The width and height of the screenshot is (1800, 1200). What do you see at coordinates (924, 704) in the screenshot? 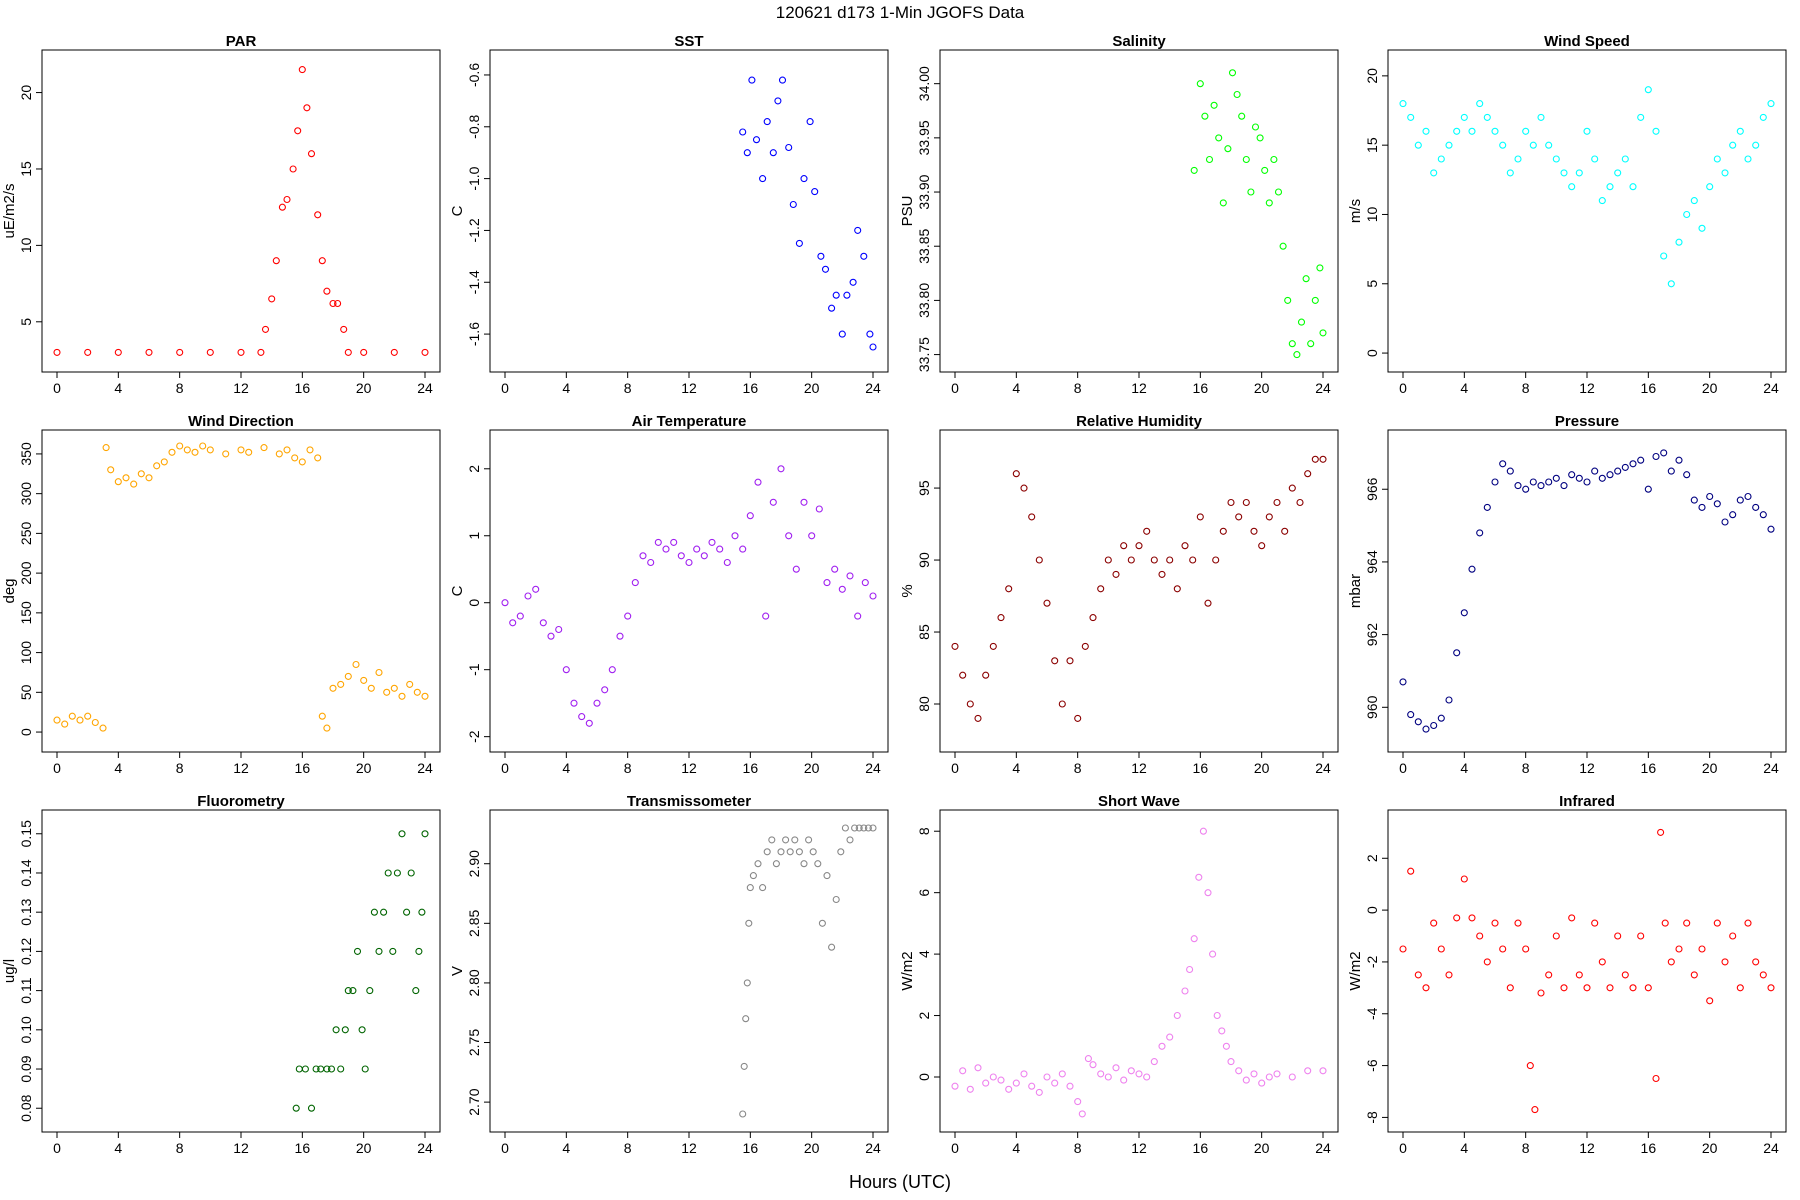
I see `y-tick-label: 80` at bounding box center [924, 704].